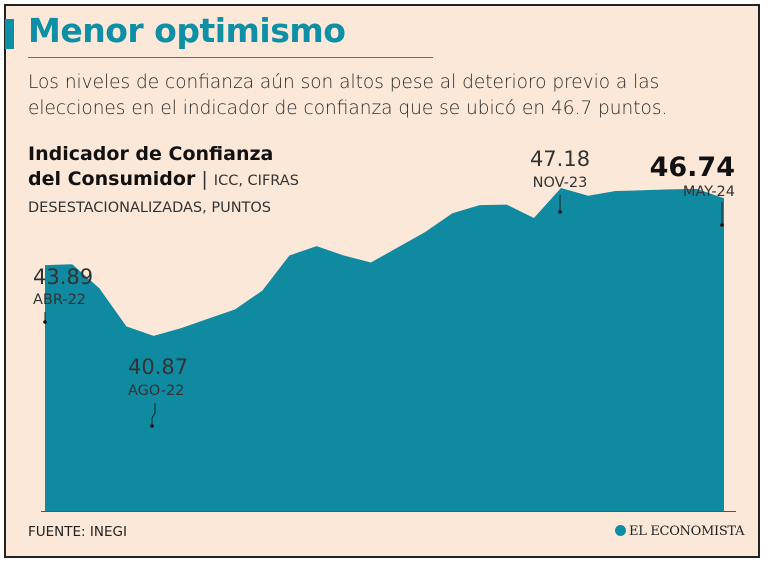  What do you see at coordinates (560, 183) in the screenshot?
I see `data-label-date-nov-23: NOV-23` at bounding box center [560, 183].